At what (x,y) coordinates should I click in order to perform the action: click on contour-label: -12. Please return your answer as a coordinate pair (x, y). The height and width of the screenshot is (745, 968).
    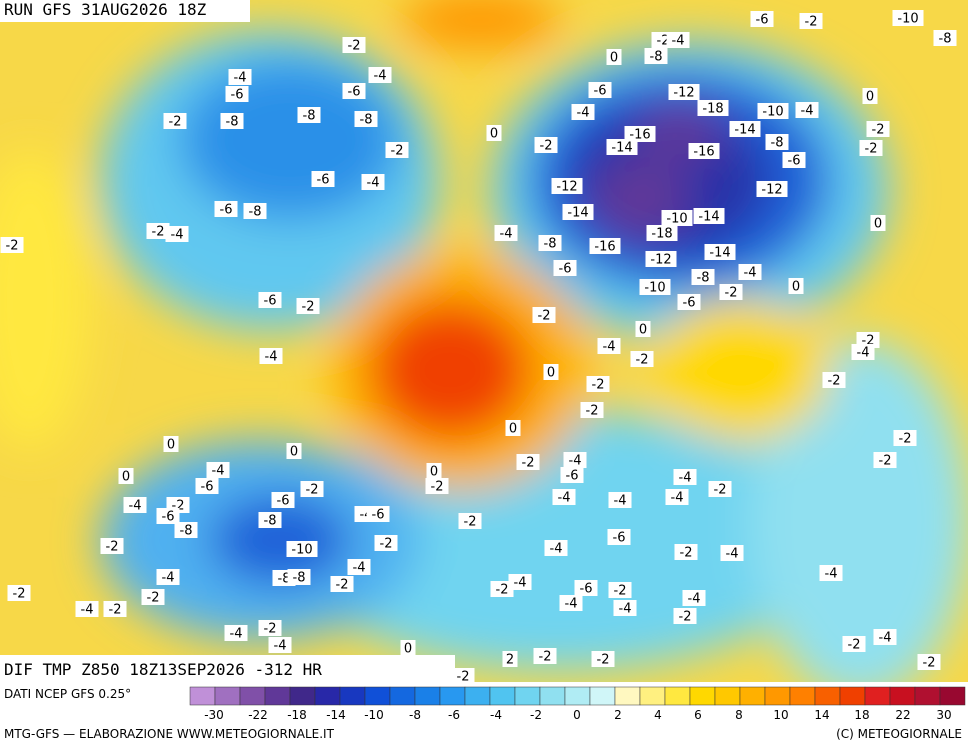
    Looking at the image, I should click on (566, 187).